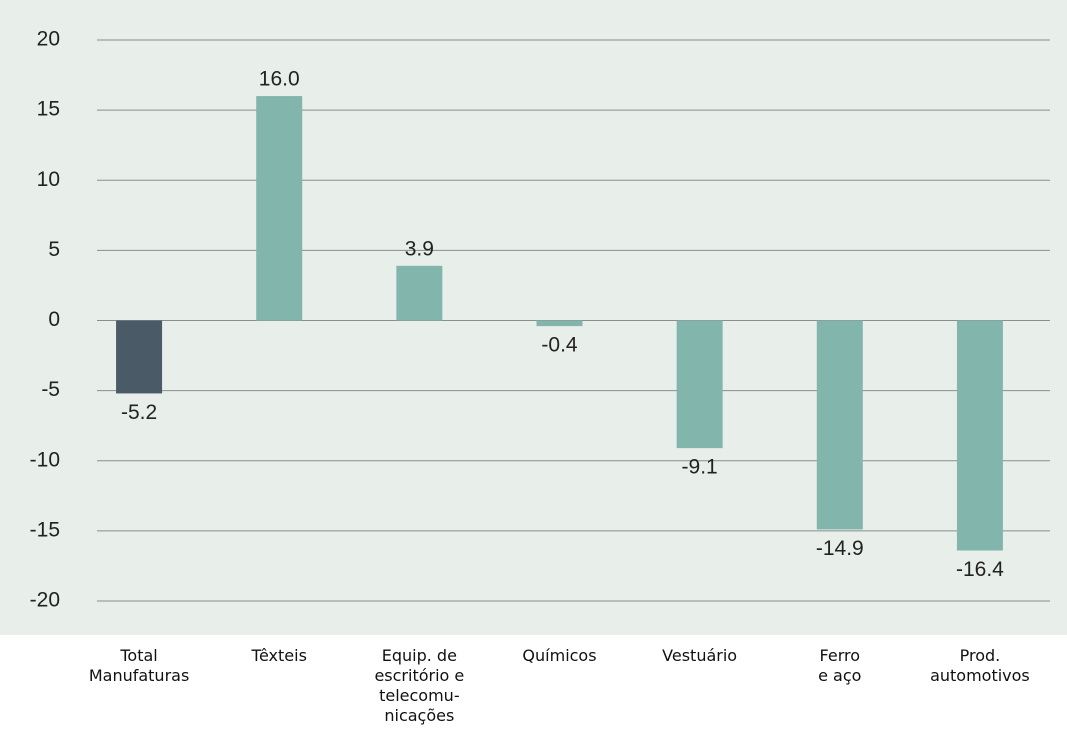 This screenshot has height=736, width=1067. Describe the element at coordinates (54, 249) in the screenshot. I see `y-tick-label: 5` at that location.